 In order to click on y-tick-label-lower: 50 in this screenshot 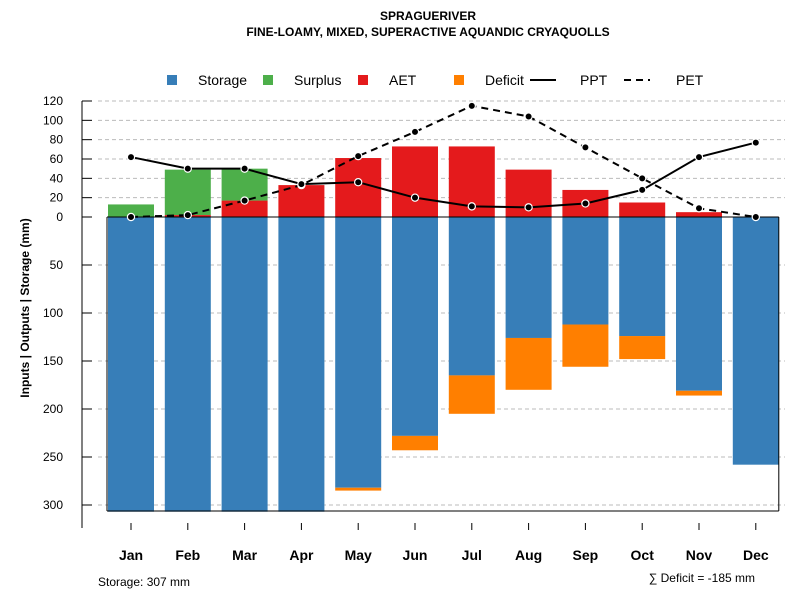, I will do `click(57, 265)`.